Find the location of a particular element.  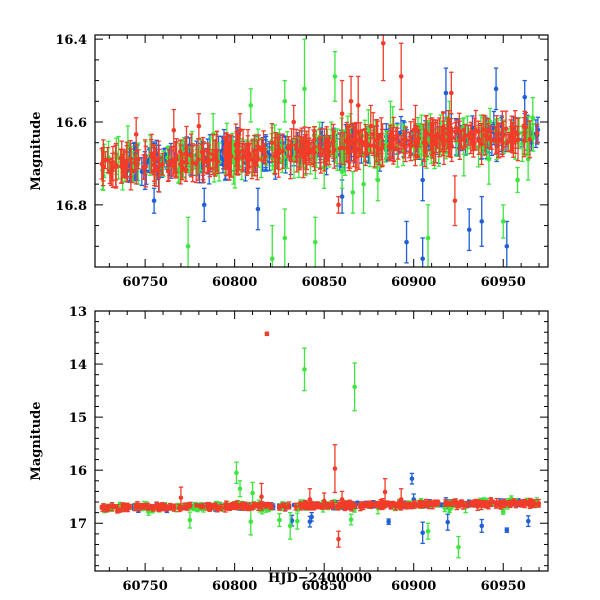

x-tick-label: 60850 is located at coordinates (324, 282).